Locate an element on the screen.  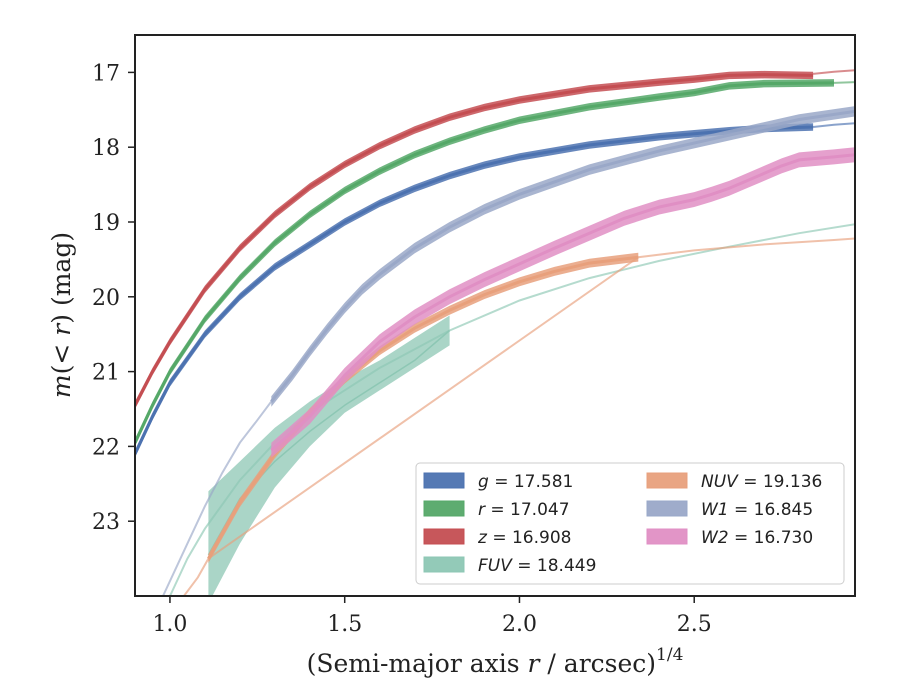
series-fuv-band is located at coordinates (329, 455).